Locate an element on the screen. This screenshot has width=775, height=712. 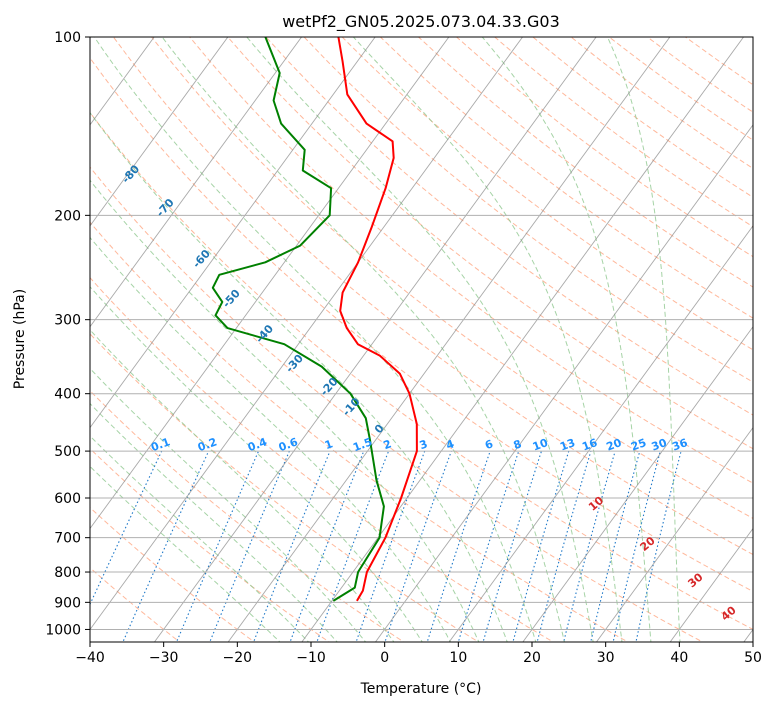
y-tick-label: 100 is located at coordinates (67, 38).